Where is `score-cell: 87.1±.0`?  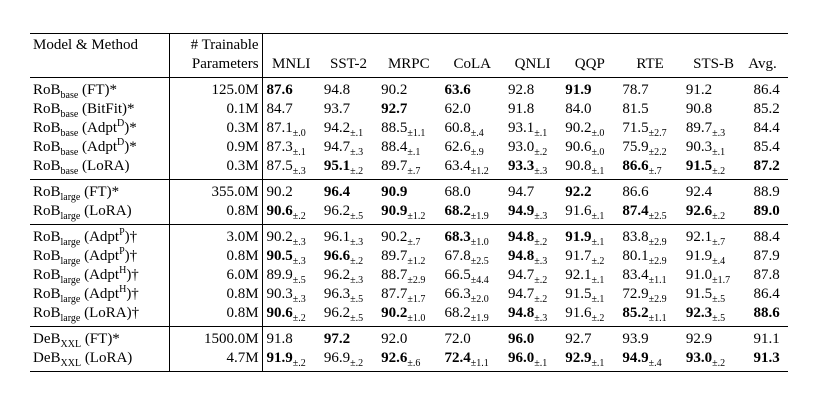
score-cell: 87.1±.0 is located at coordinates (291, 129).